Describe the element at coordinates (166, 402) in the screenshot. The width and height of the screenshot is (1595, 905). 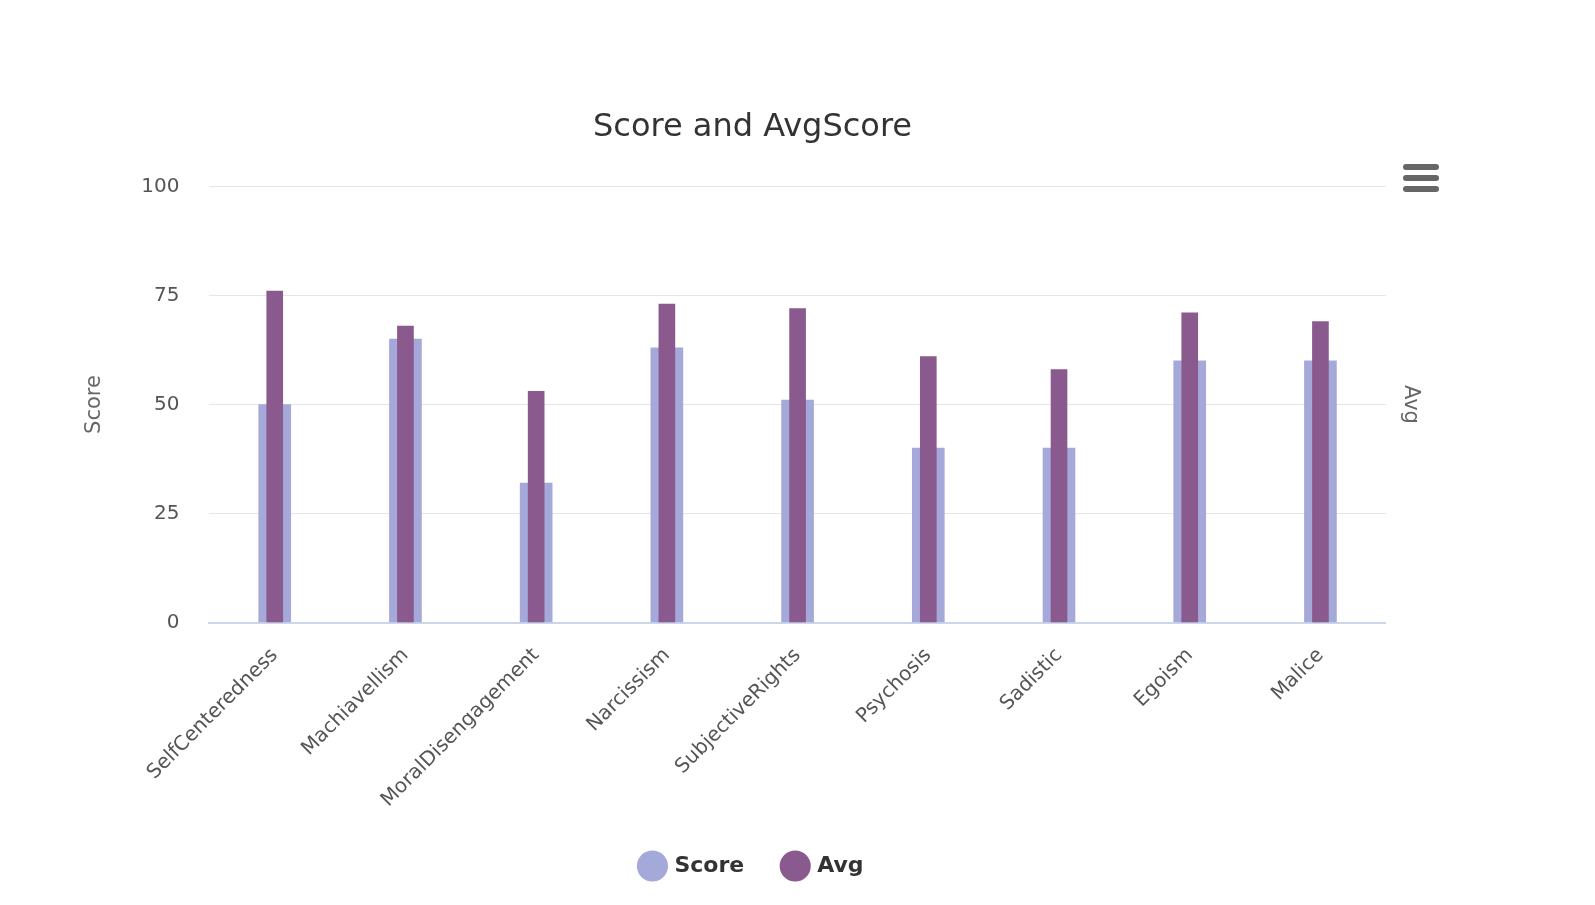
I see `y-tick-label: 50` at that location.